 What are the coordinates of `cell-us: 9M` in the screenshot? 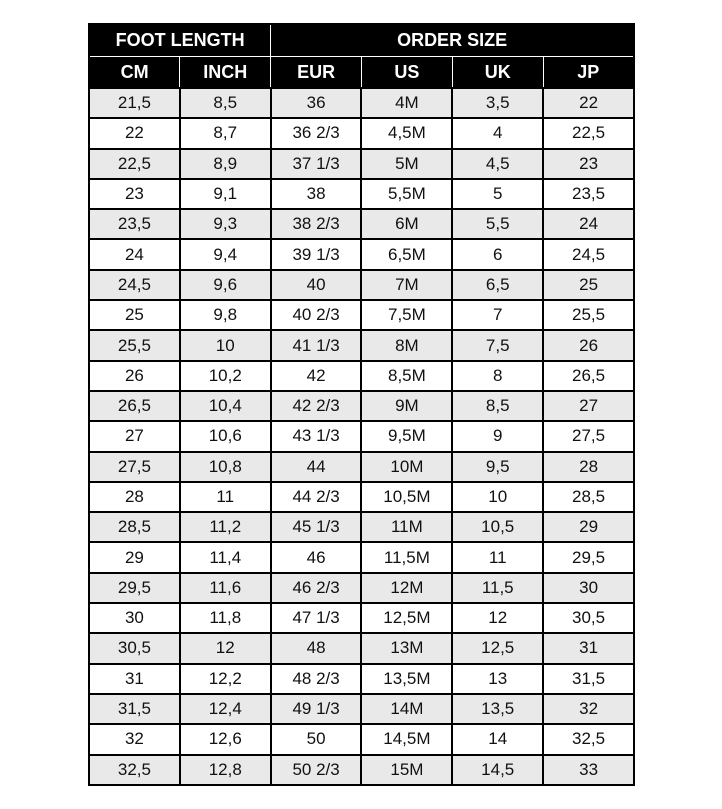 It's located at (407, 406).